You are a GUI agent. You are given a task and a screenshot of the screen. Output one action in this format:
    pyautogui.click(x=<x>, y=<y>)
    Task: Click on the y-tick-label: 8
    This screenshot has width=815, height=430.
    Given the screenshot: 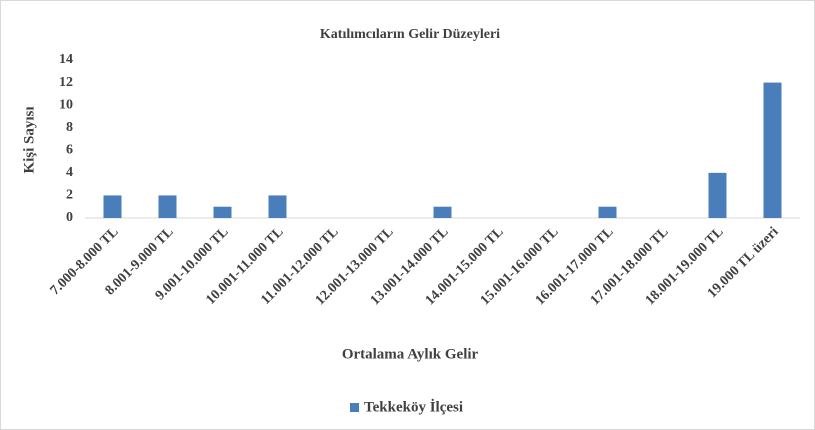 What is the action you would take?
    pyautogui.click(x=69, y=127)
    